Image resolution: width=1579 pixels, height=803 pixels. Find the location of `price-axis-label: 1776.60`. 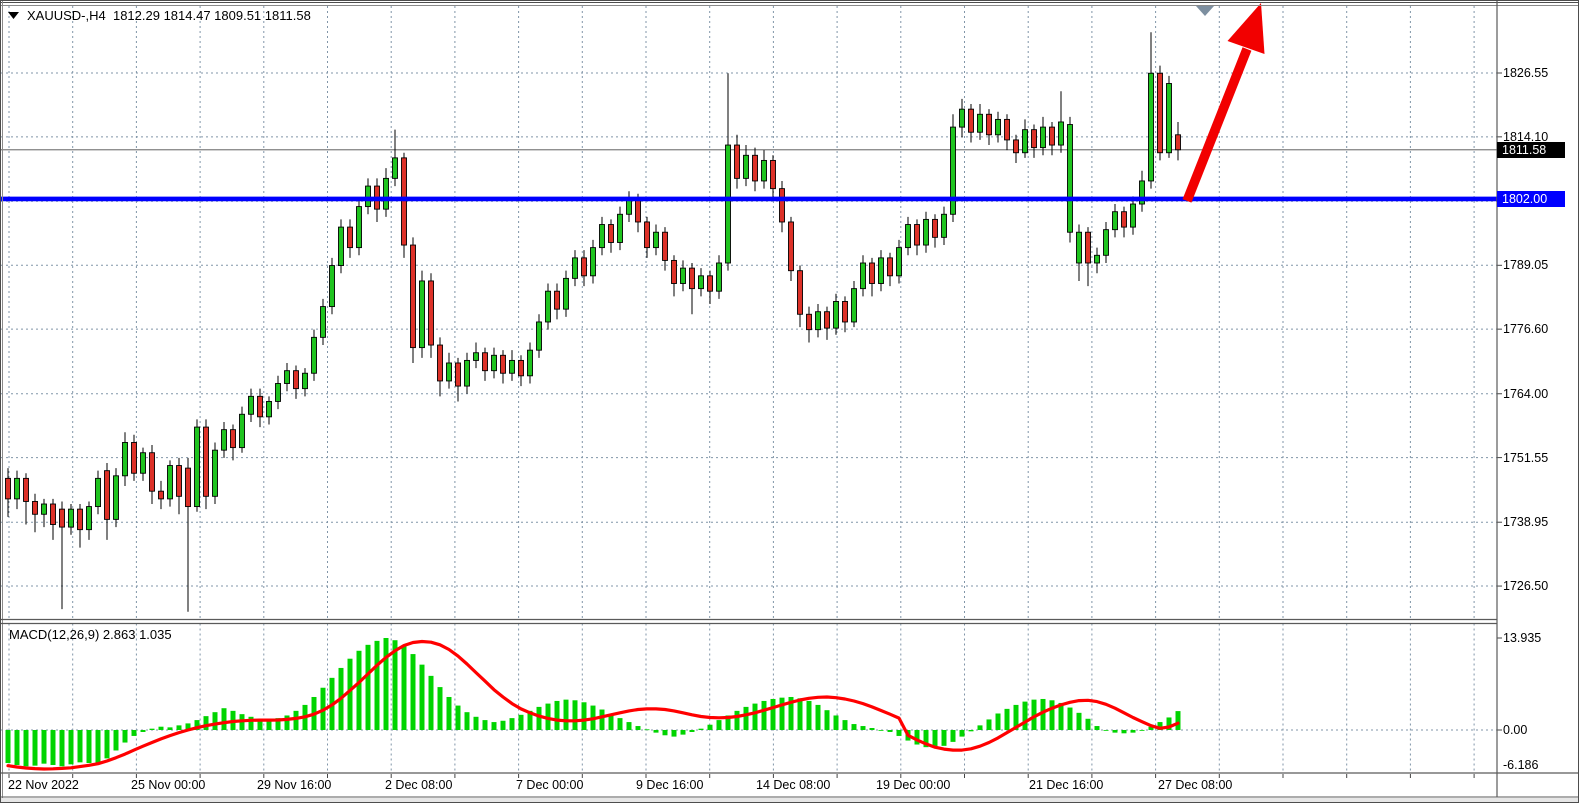

price-axis-label: 1776.60 is located at coordinates (1526, 329).